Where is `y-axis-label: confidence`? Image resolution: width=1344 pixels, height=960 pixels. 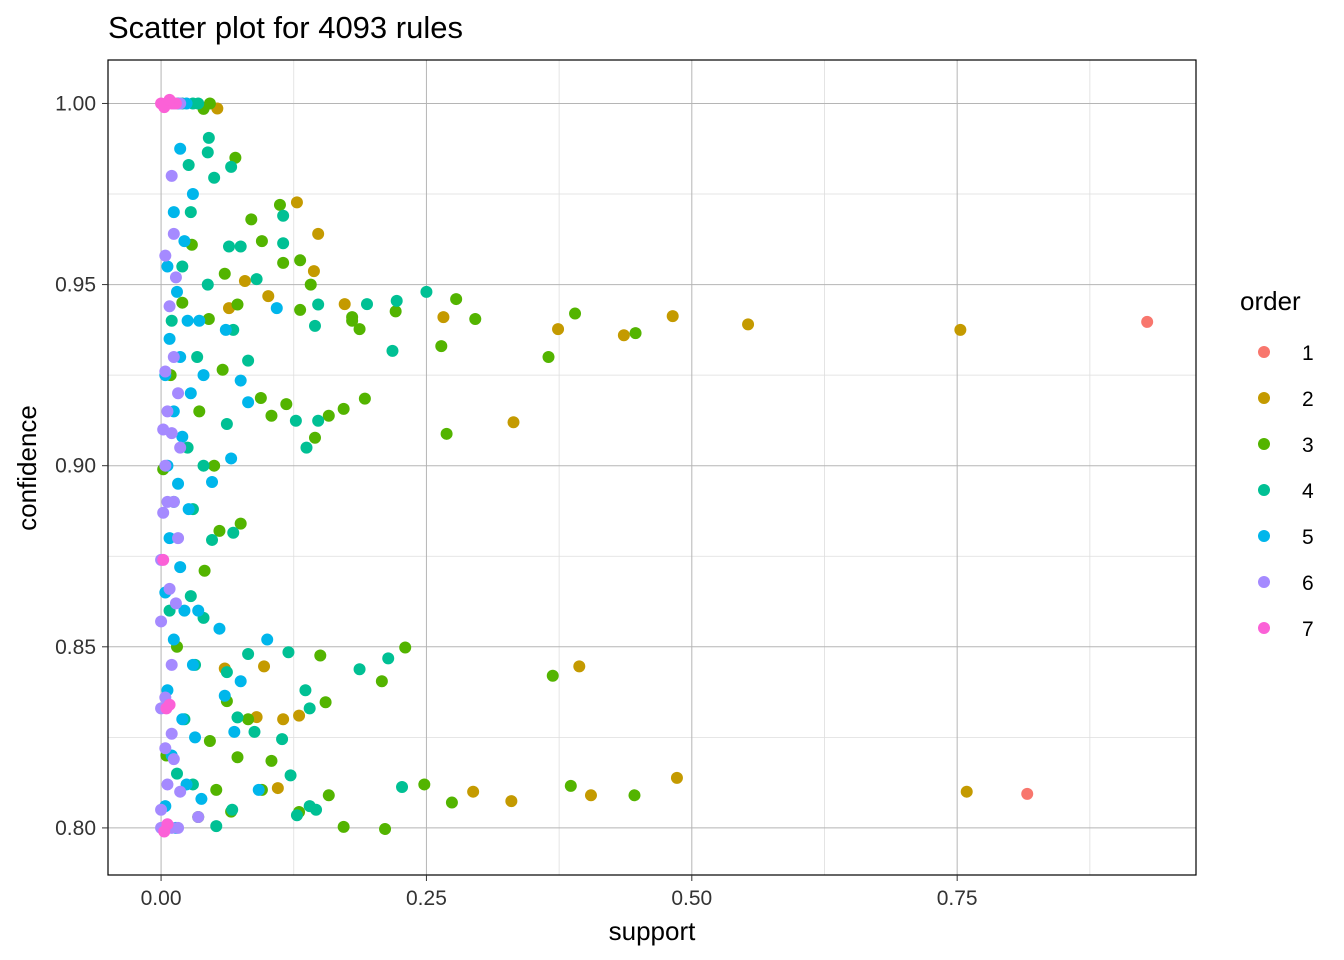
y-axis-label: confidence is located at coordinates (27, 468).